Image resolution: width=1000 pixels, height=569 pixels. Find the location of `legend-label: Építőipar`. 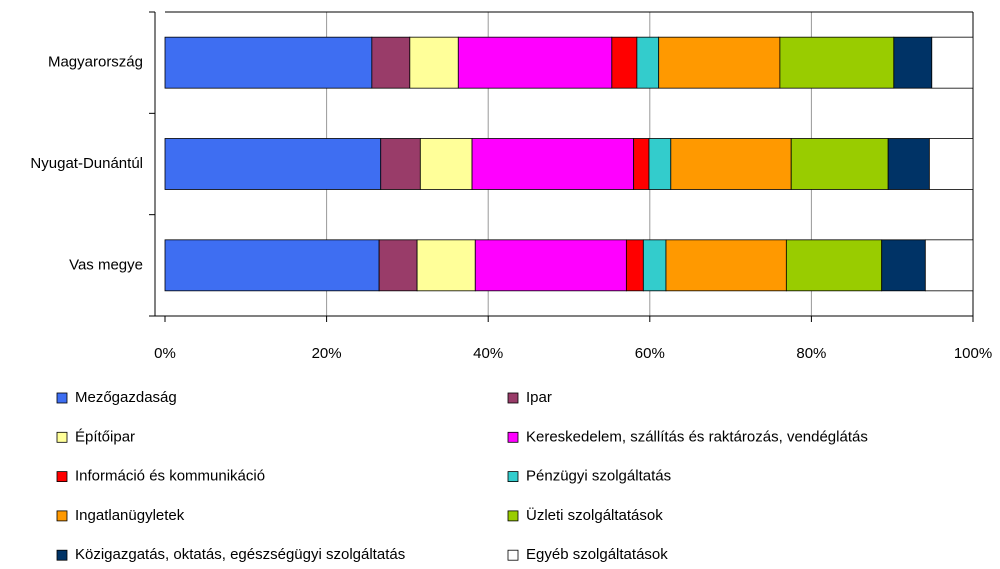

legend-label: Építőipar is located at coordinates (105, 436).